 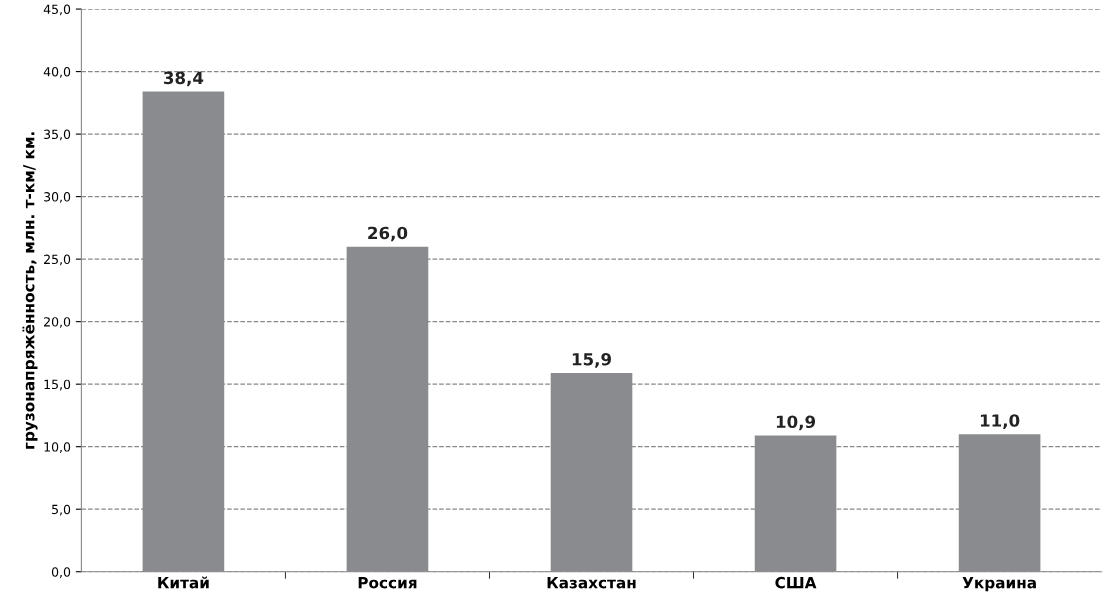 I want to click on y-tick-label: 40,0, so click(x=57, y=72).